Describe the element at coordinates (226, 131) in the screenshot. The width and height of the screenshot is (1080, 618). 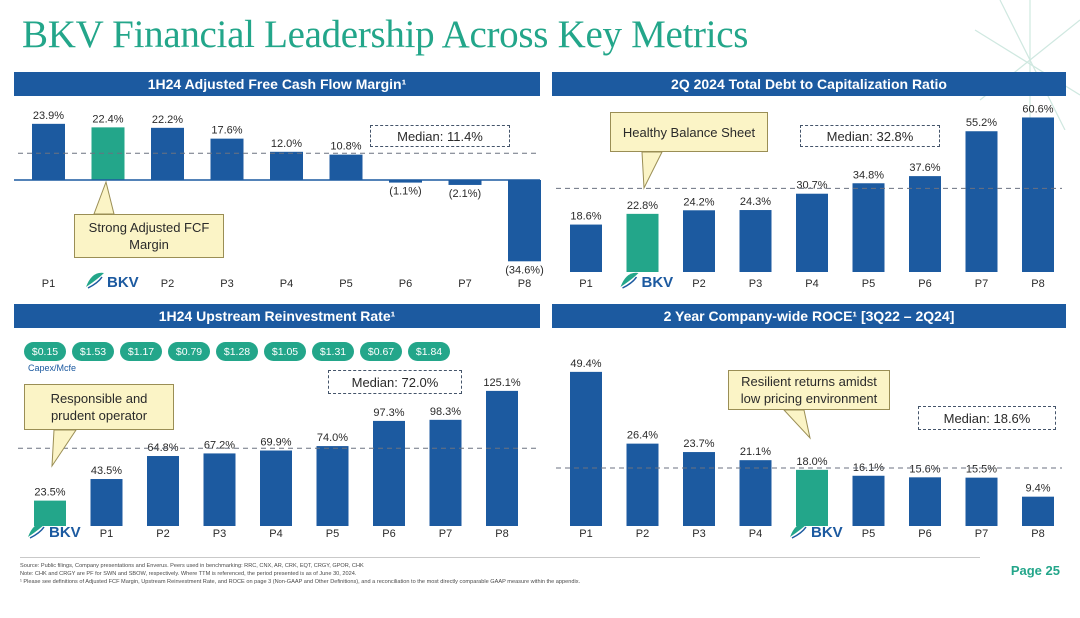
I see `value-label: 17.6%` at that location.